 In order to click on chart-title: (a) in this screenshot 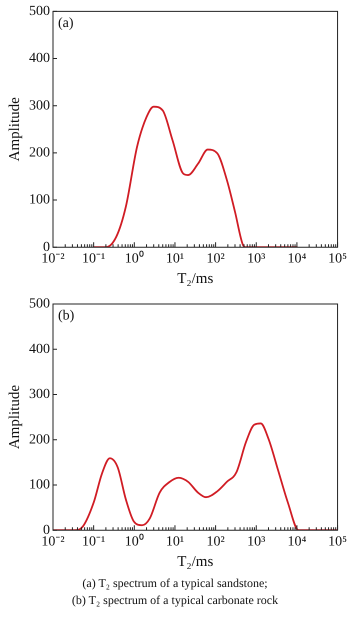, I will do `click(66, 24)`.